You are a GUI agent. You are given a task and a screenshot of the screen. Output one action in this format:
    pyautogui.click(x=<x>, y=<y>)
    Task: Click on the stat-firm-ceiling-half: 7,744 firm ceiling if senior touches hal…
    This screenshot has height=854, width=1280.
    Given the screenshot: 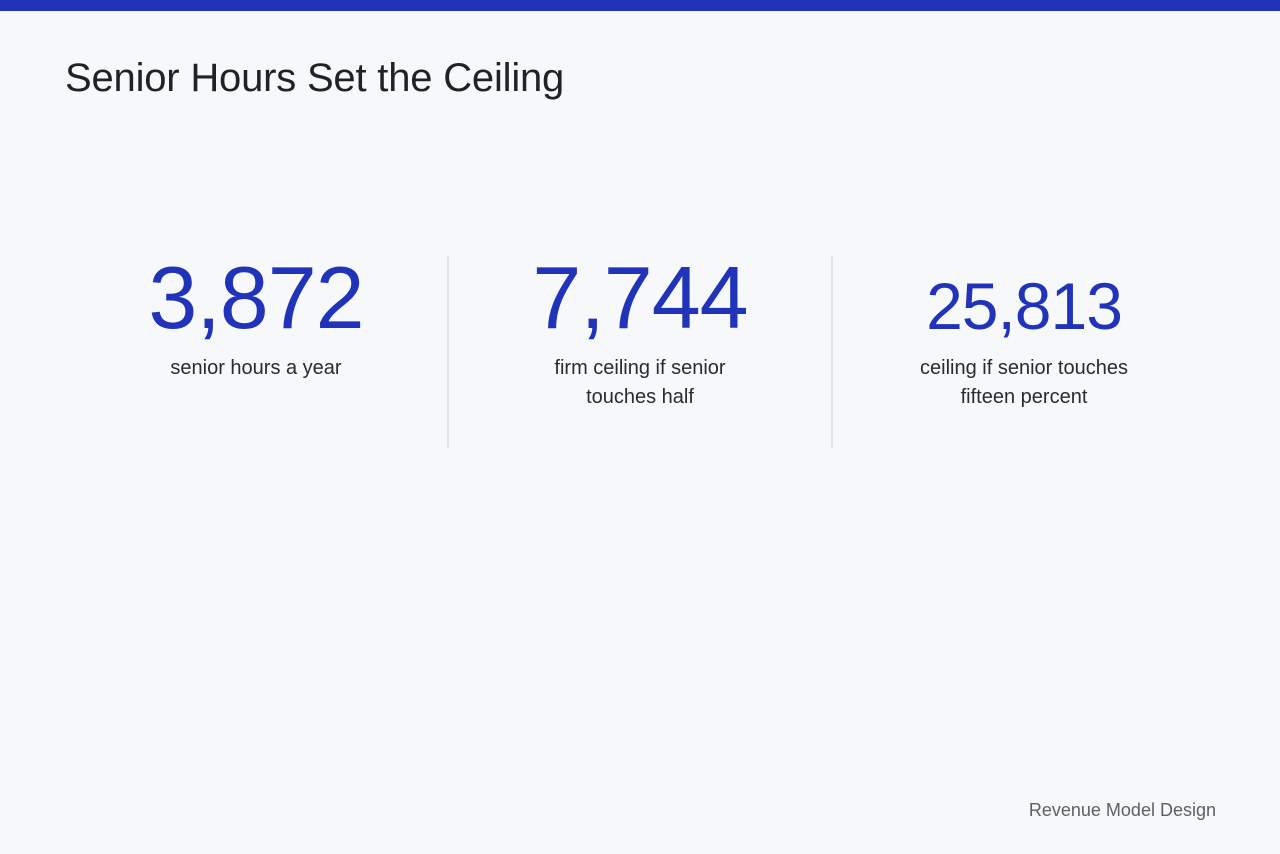 What is the action you would take?
    pyautogui.click(x=640, y=348)
    